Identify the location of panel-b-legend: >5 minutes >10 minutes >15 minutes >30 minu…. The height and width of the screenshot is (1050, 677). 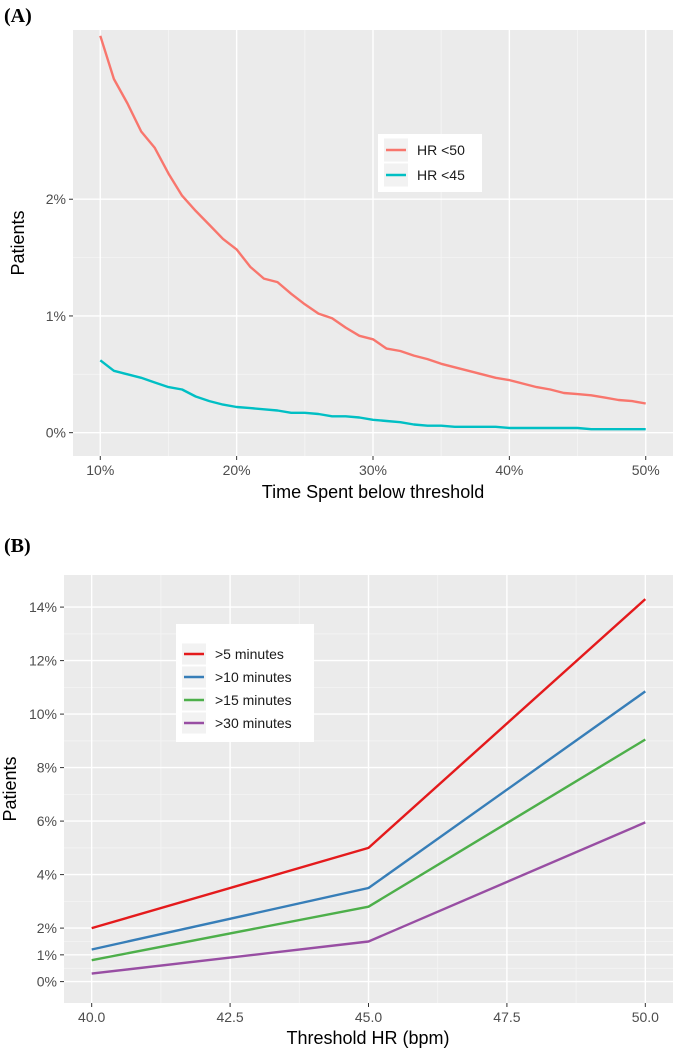
(245, 683).